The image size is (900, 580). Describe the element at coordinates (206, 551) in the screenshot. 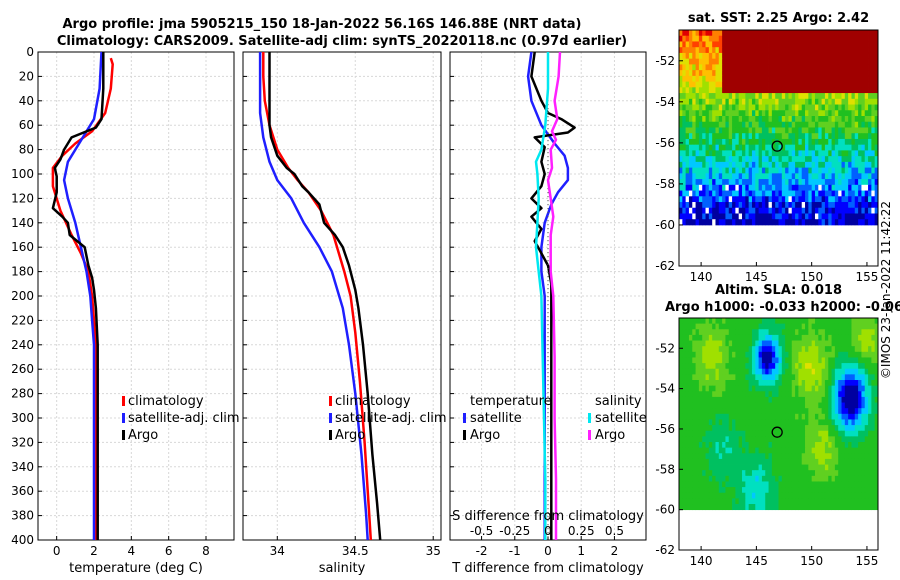

I see `x-tick-label: 8` at that location.